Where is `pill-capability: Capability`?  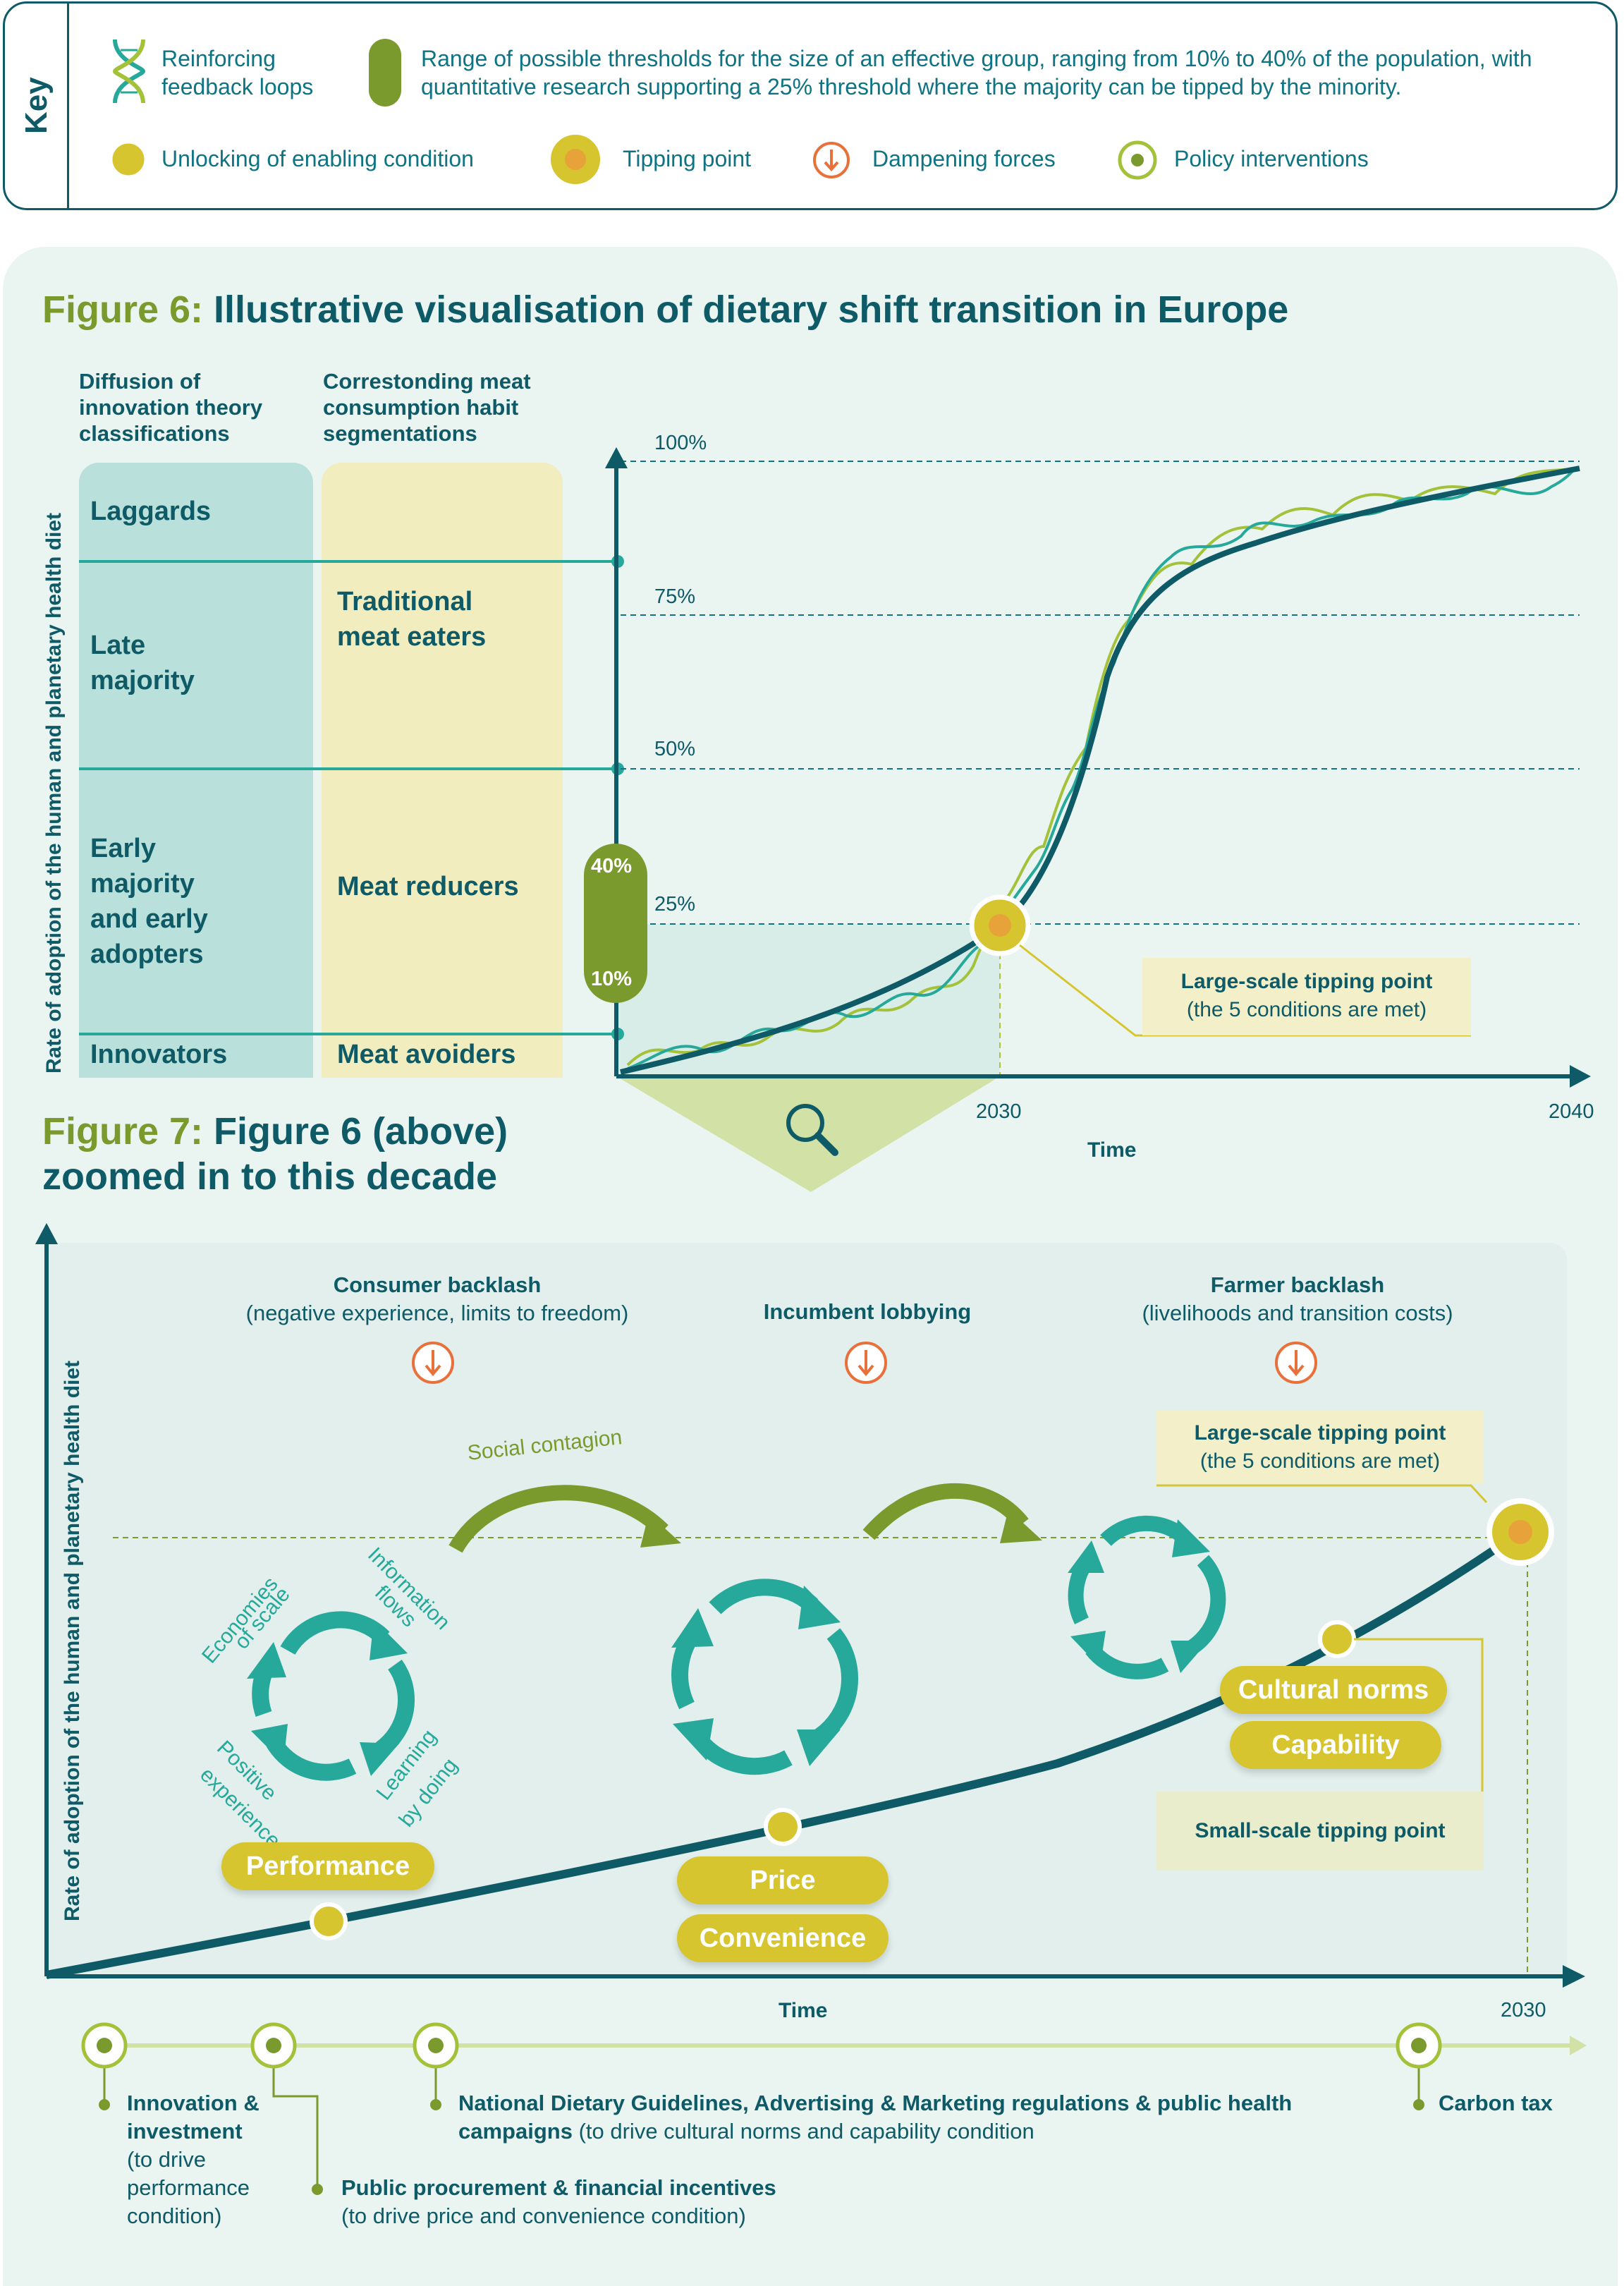
pill-capability: Capability is located at coordinates (1335, 1745).